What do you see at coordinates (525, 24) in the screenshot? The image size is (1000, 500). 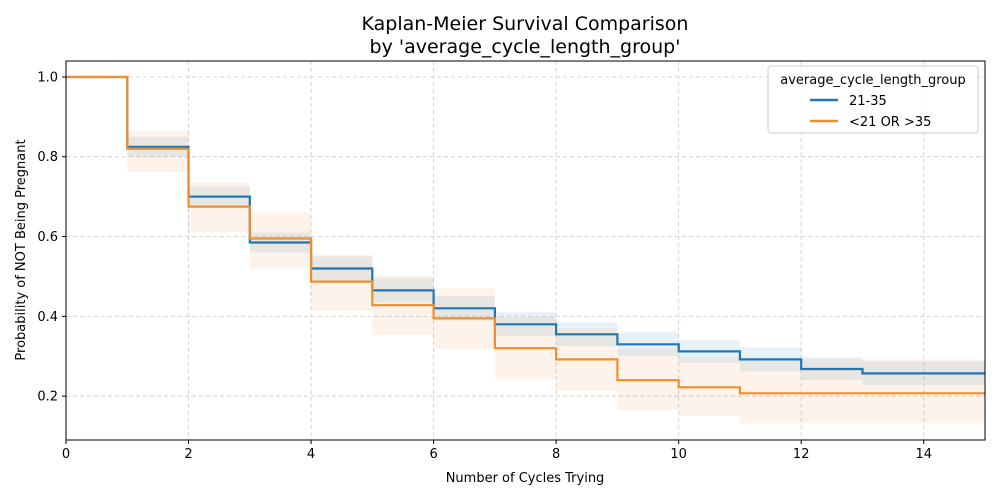 I see `chart-title: Kaplan-Meier Survival Comparison` at bounding box center [525, 24].